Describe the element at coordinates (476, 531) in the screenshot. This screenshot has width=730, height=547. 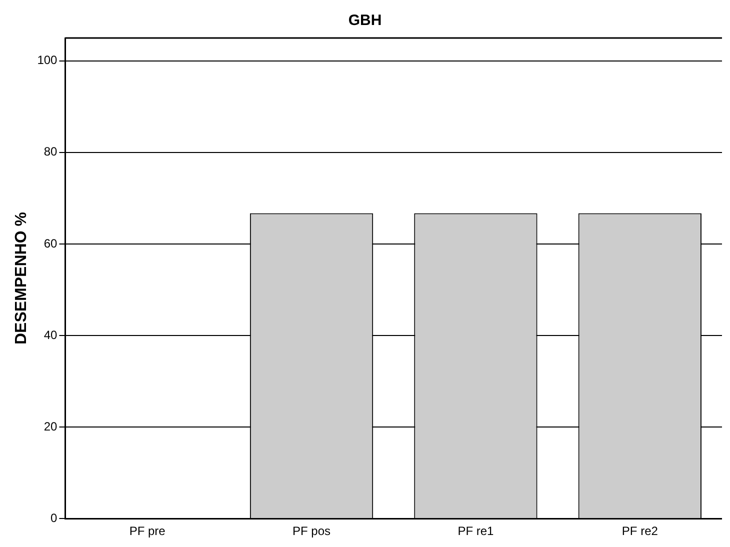
I see `x-tick-label: PF re1` at that location.